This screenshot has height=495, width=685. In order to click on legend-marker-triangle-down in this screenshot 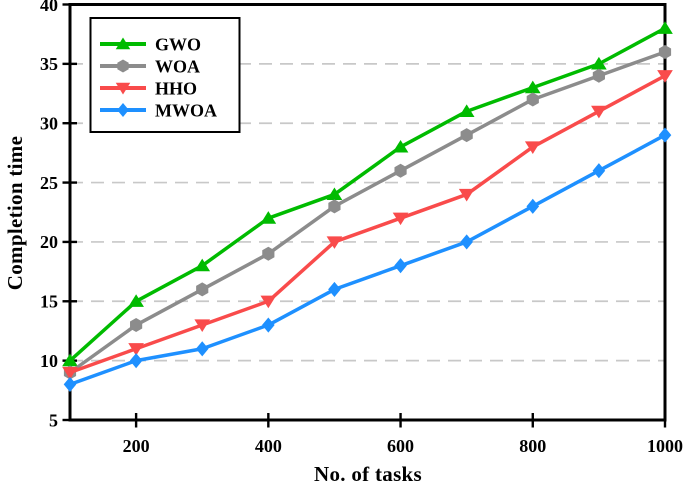, I will do `click(123, 88)`.